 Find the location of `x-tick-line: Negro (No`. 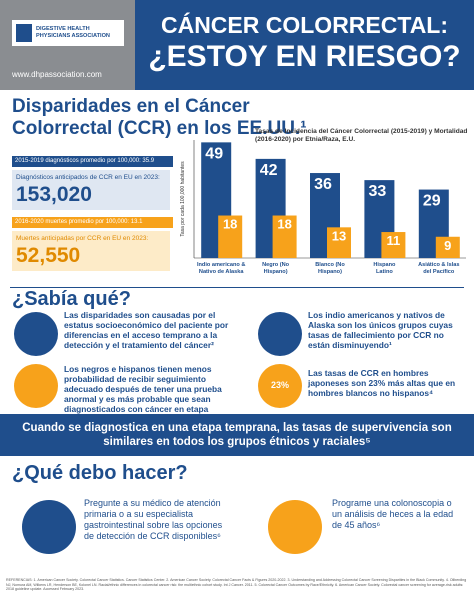

x-tick-line: Negro (No is located at coordinates (276, 265).